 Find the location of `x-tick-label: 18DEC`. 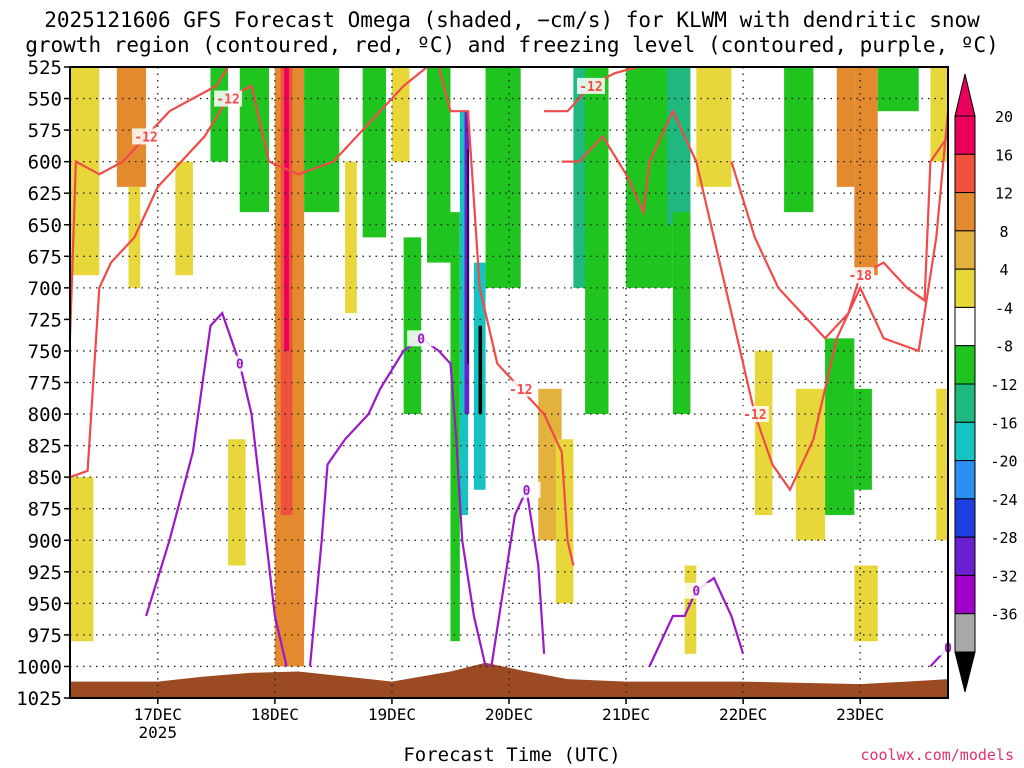

x-tick-label: 18DEC is located at coordinates (275, 714).